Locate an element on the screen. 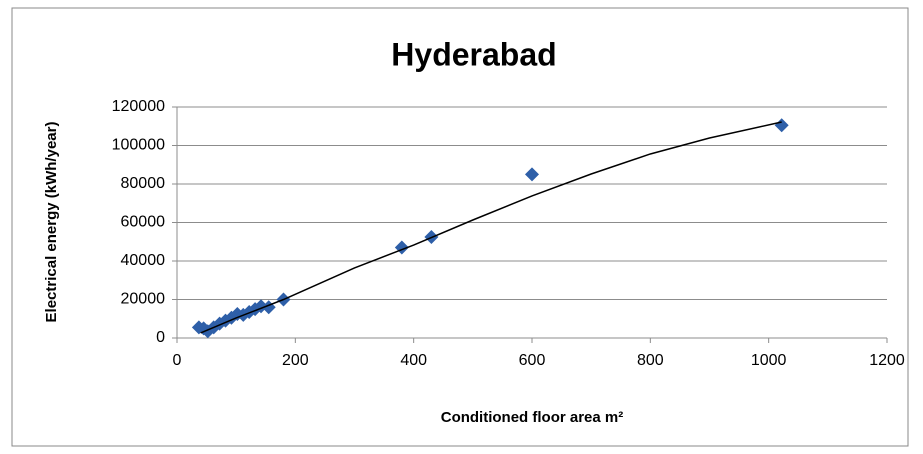 The width and height of the screenshot is (923, 454). x-tick-label: 200 is located at coordinates (295, 360).